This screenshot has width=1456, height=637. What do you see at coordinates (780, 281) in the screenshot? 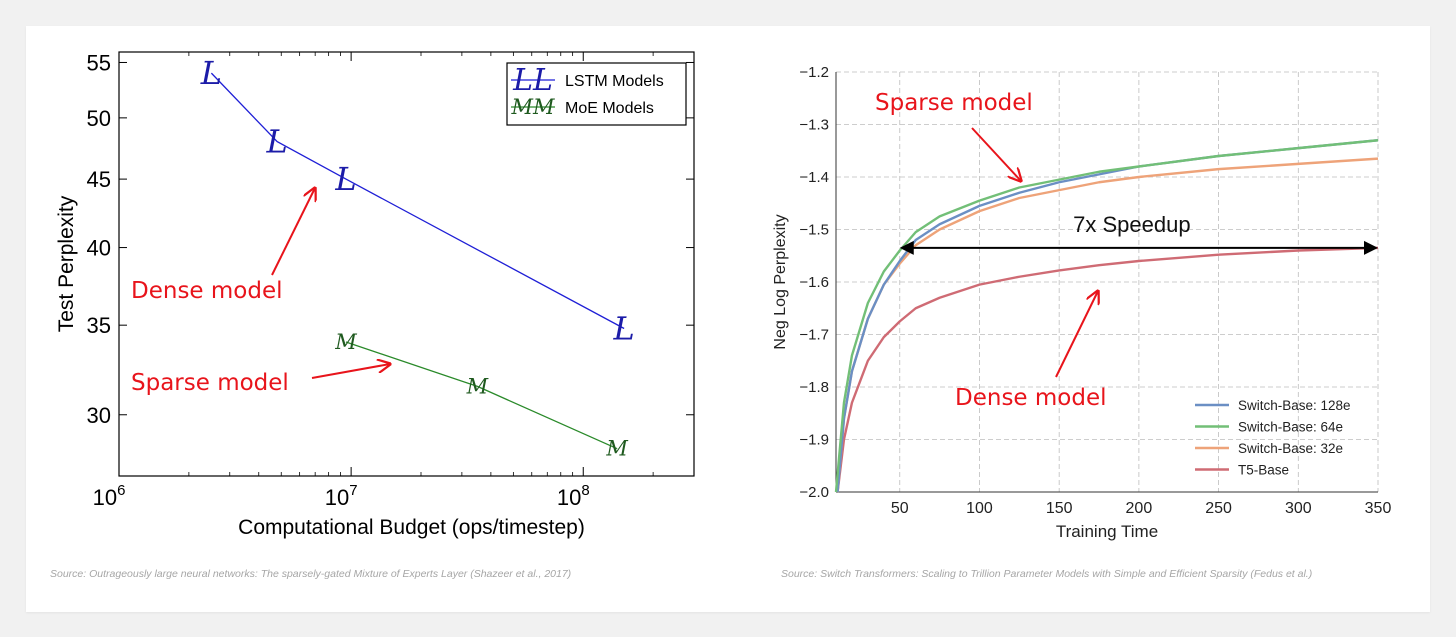
I see `right-y-axis-label: Neg Log Perplexity` at bounding box center [780, 281].